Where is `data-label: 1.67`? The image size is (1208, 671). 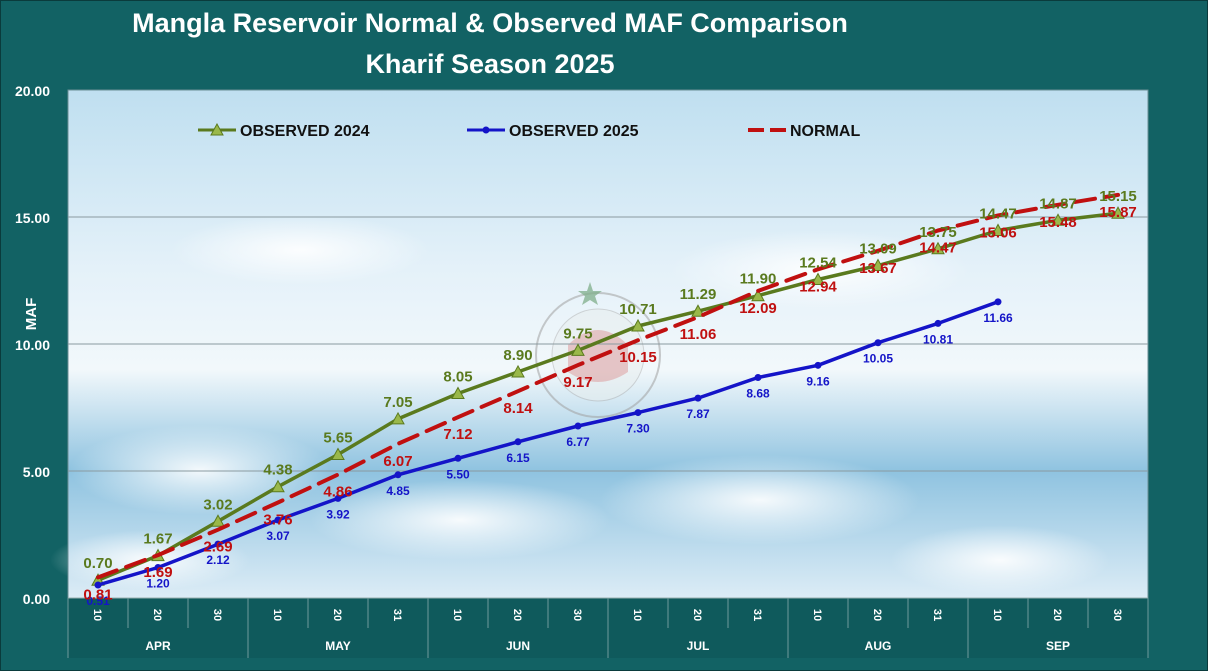 data-label: 1.67 is located at coordinates (157, 539).